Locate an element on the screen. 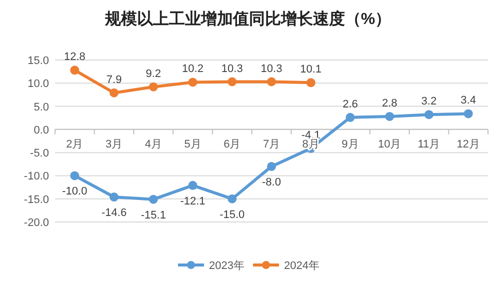 This screenshot has height=285, width=496. y-tick-label: 0.0 is located at coordinates (41, 130).